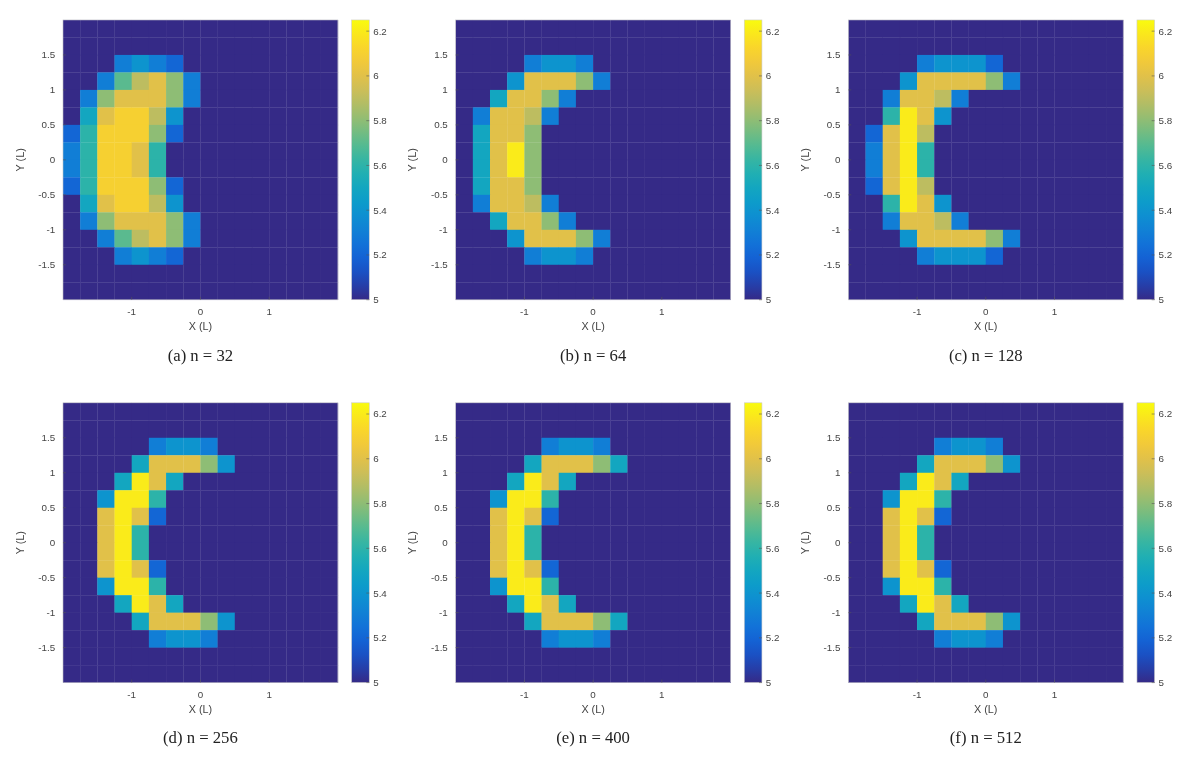  Describe the element at coordinates (985, 738) in the screenshot. I see `text: (f) n = 512` at that location.